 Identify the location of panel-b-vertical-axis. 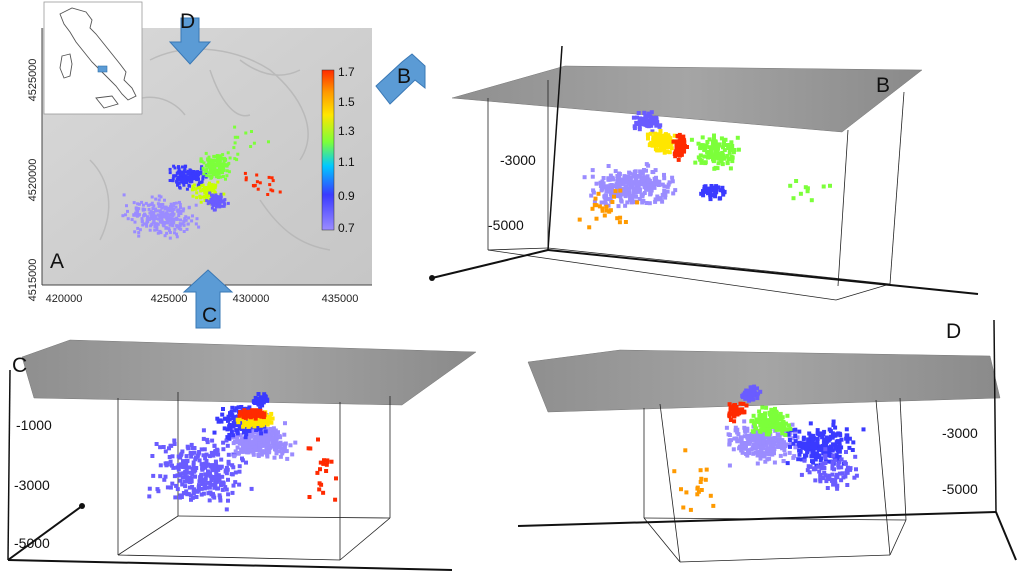
(555, 148).